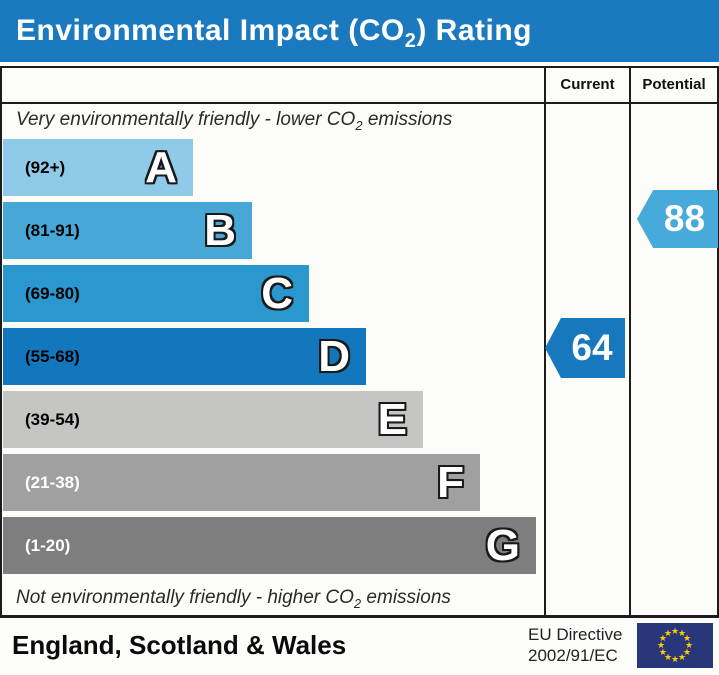 The width and height of the screenshot is (719, 675). I want to click on band-bar-d: (55-68) D, so click(184, 356).